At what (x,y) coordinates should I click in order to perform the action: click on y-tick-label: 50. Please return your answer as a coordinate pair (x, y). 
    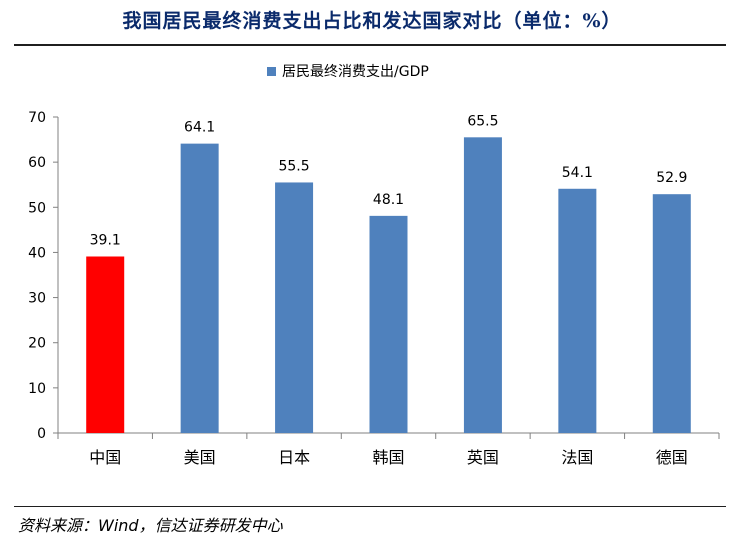
    Looking at the image, I should click on (37, 208).